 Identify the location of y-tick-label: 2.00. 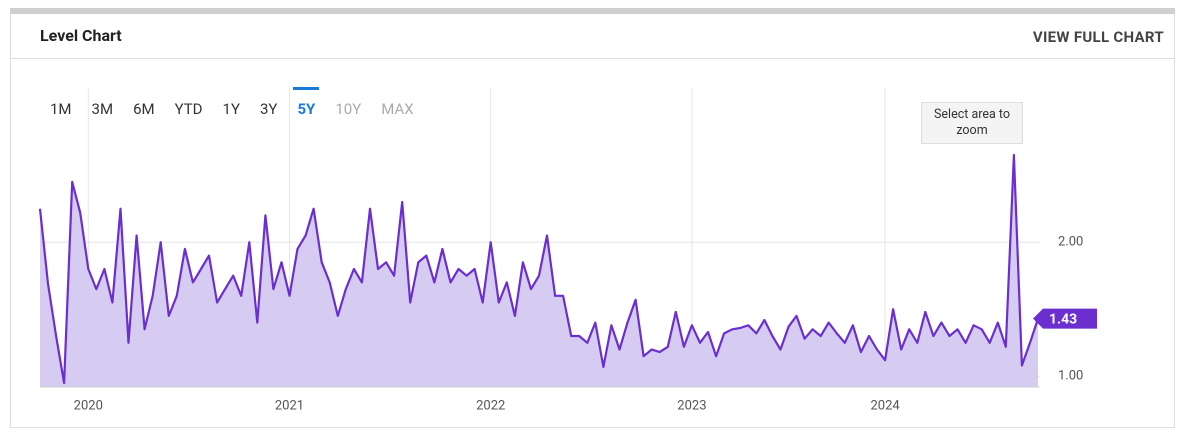
(1070, 242).